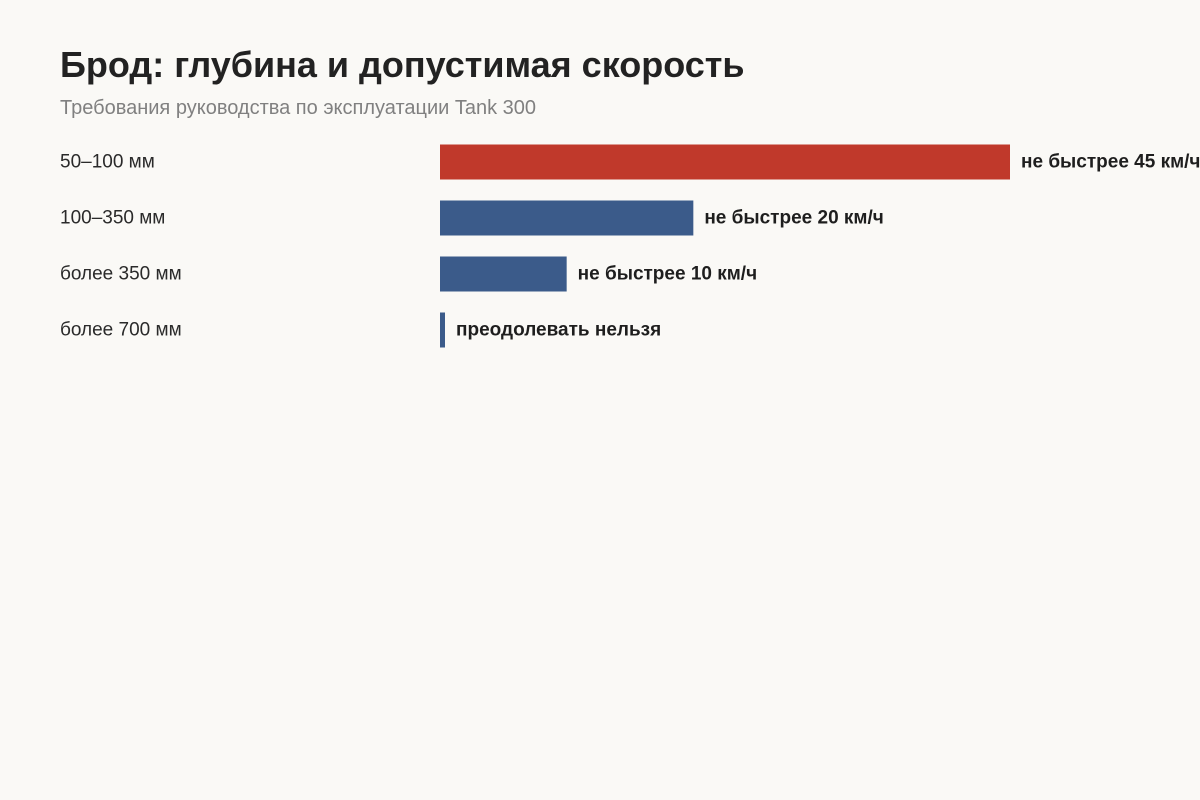 The height and width of the screenshot is (800, 1200). I want to click on category-label: 50–100 мм, so click(107, 162).